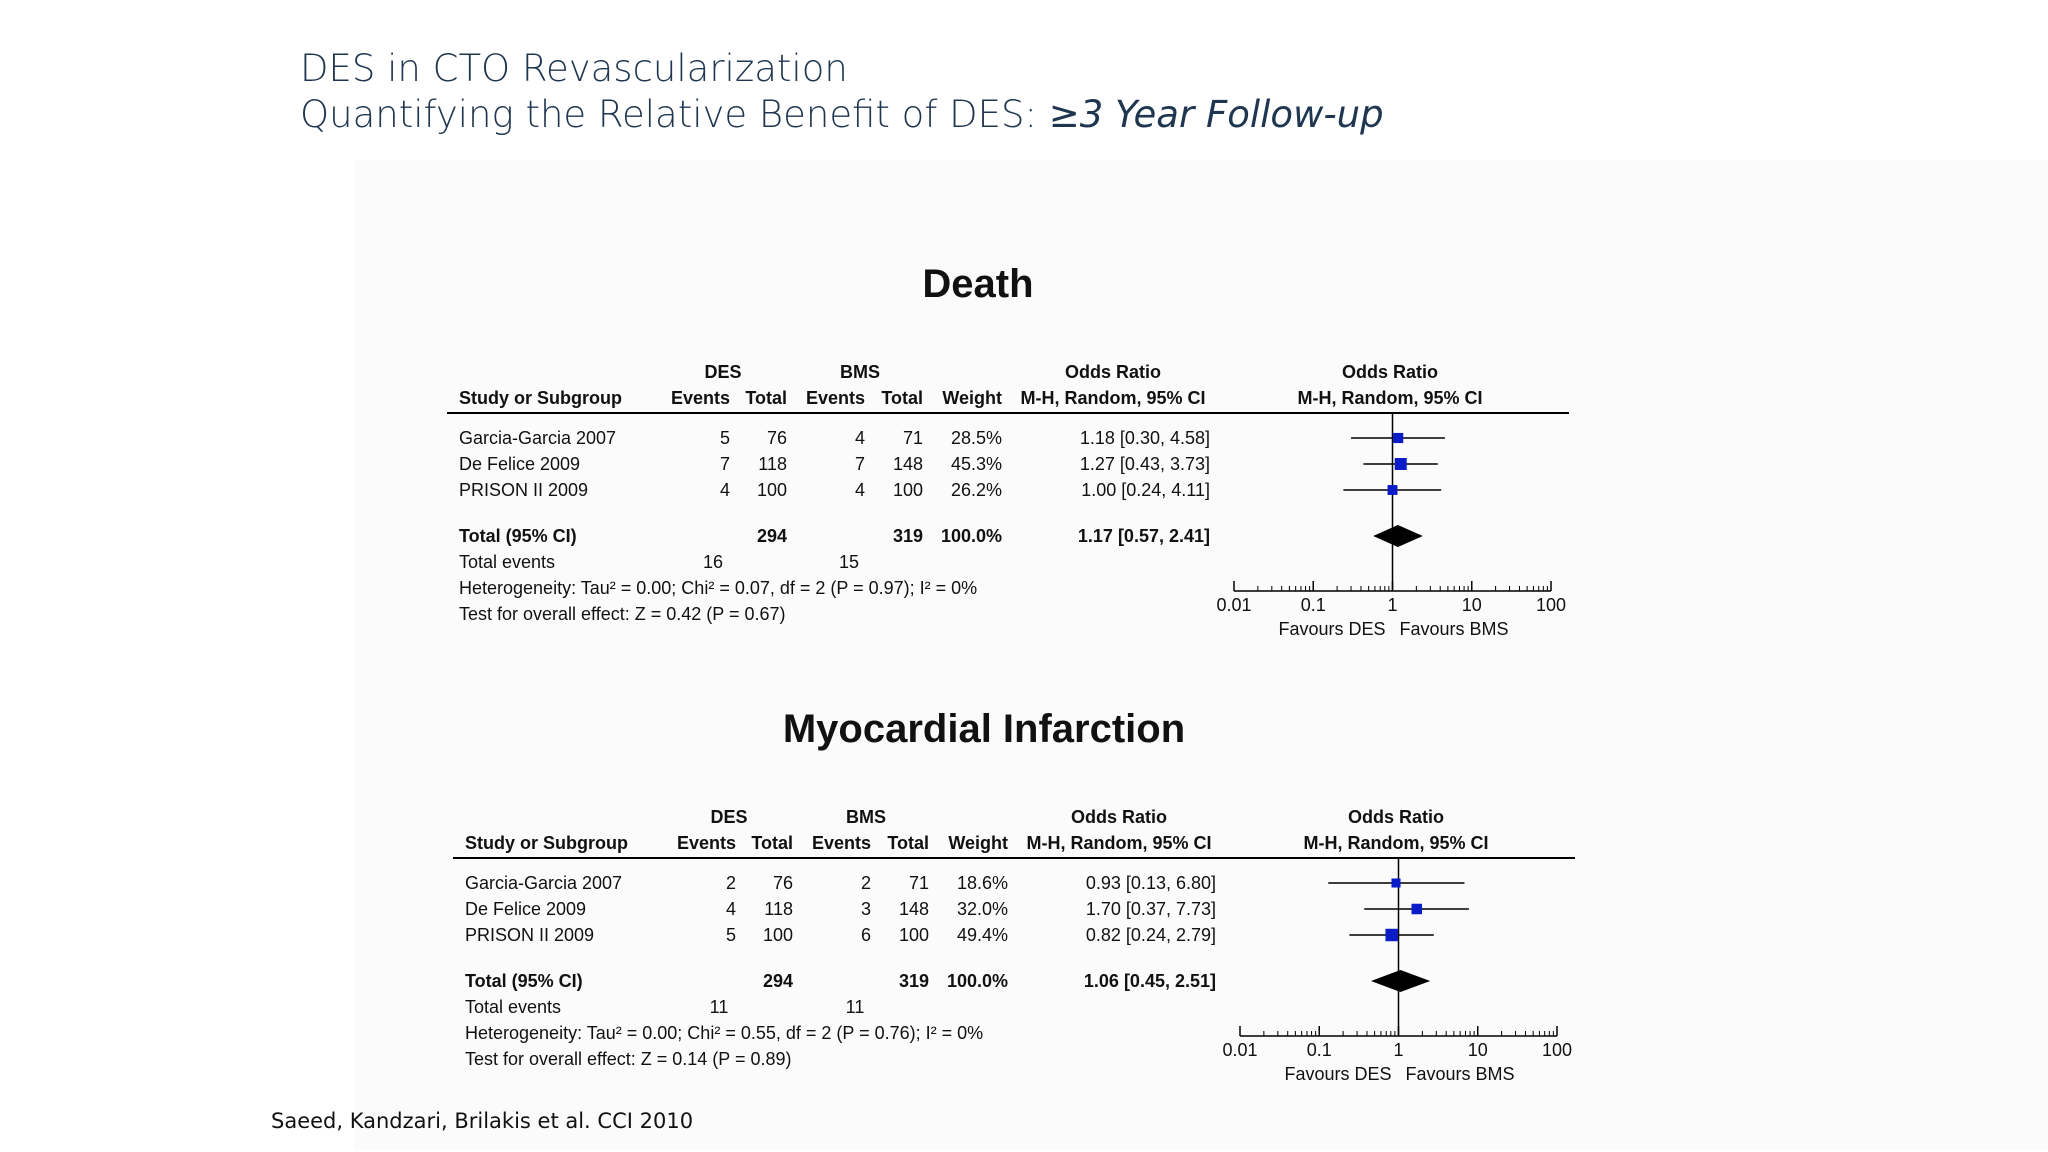 The height and width of the screenshot is (1152, 2048). Describe the element at coordinates (866, 909) in the screenshot. I see `cell-bms-events: 3` at that location.